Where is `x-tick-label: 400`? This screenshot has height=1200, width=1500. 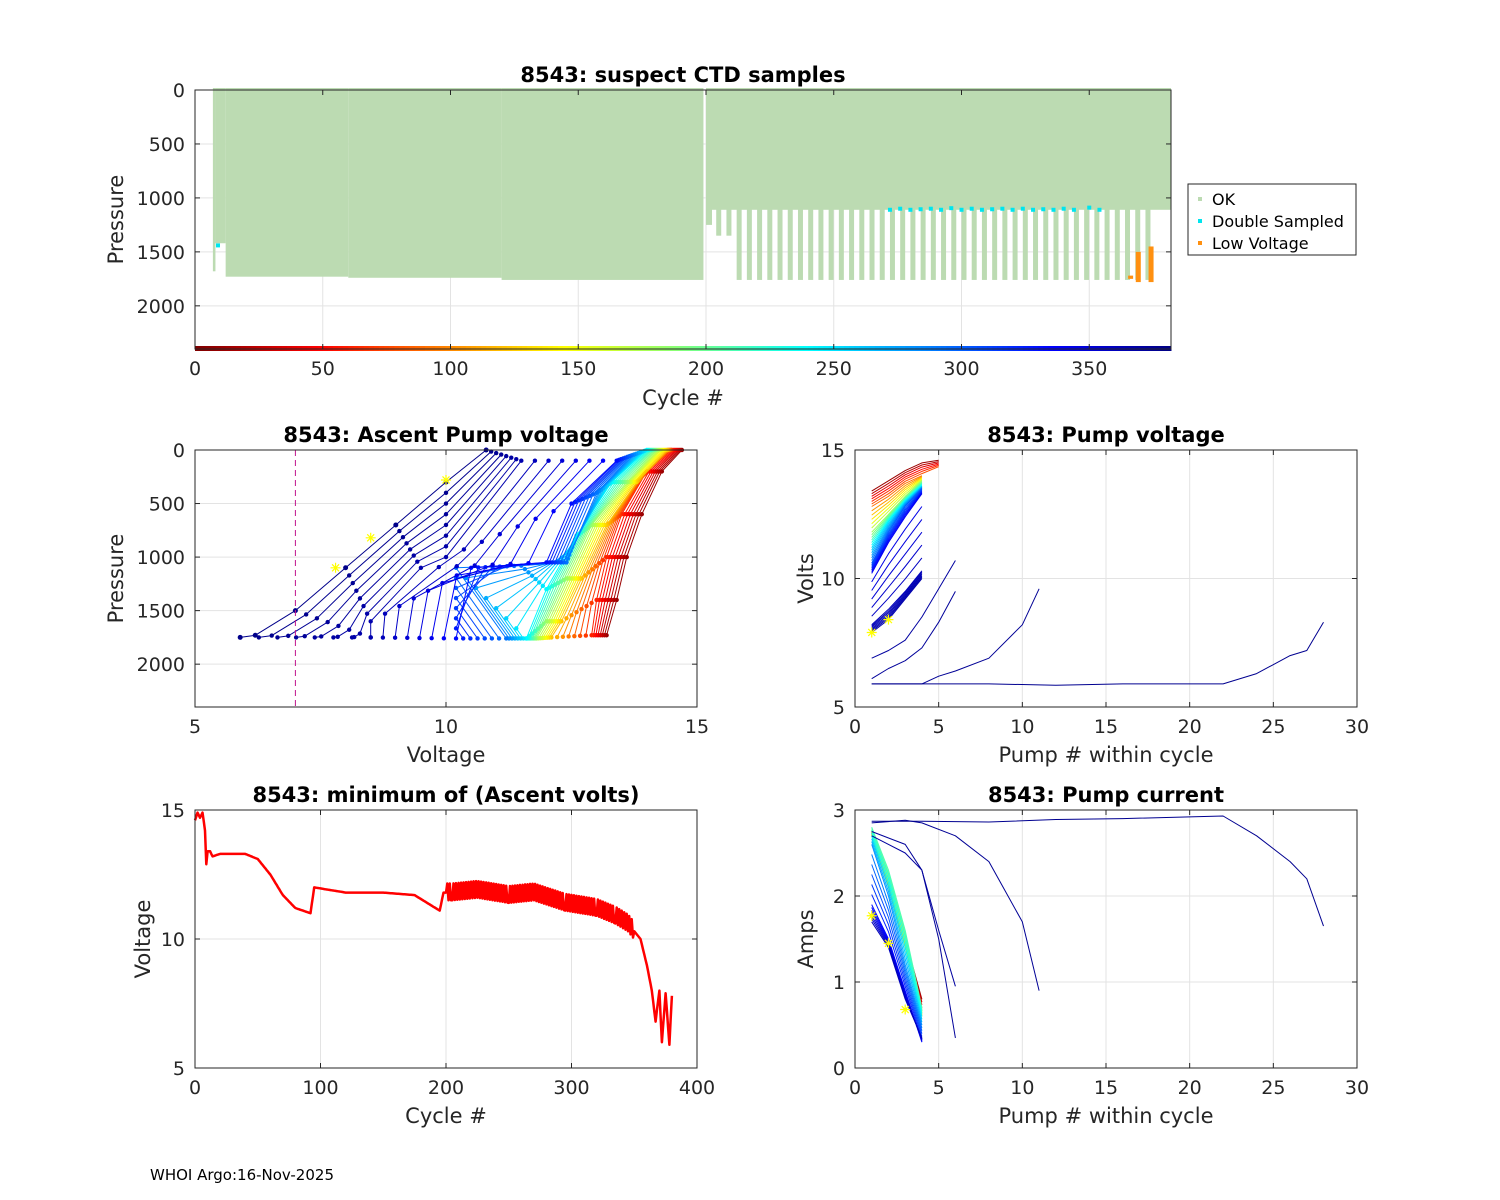
x-tick-label: 400 is located at coordinates (697, 1088).